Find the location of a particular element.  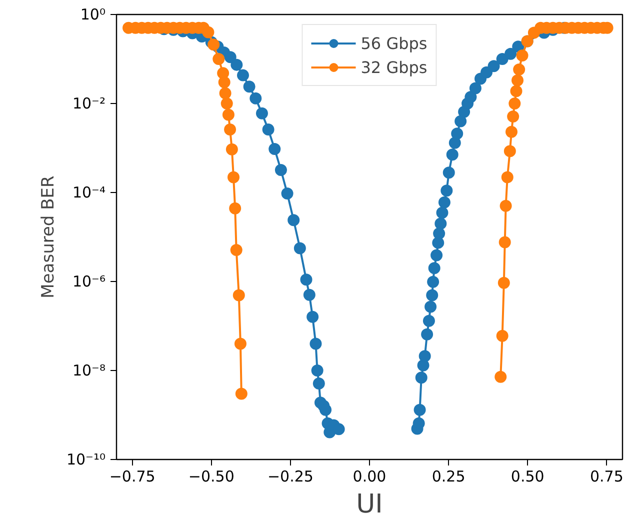

y-tick-label: 10⁻⁴ is located at coordinates (89, 193).